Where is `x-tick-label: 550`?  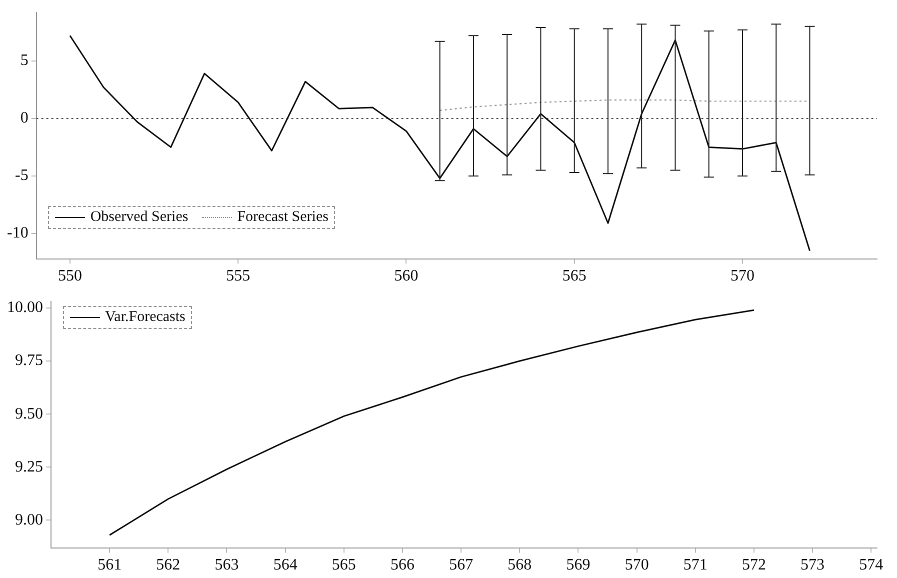 x-tick-label: 550 is located at coordinates (70, 276).